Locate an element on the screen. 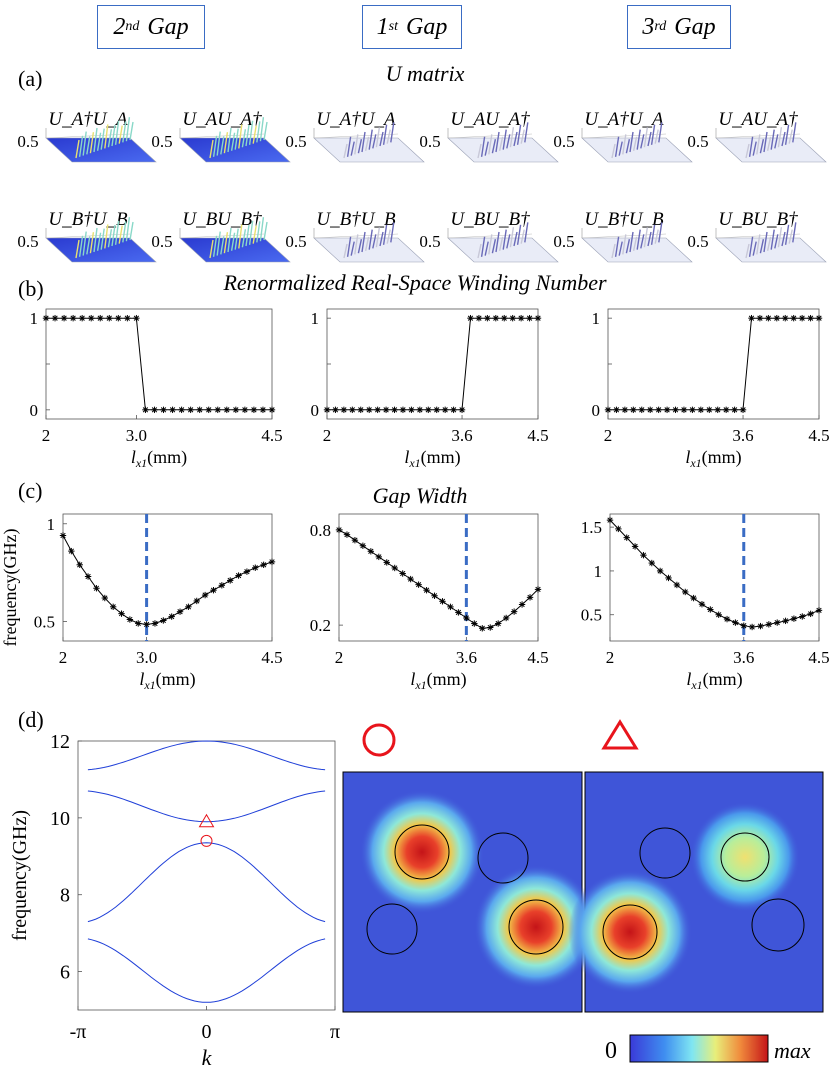 This screenshot has height=1079, width=830. y-axis-label: frequency(GHz) is located at coordinates (10, 588).